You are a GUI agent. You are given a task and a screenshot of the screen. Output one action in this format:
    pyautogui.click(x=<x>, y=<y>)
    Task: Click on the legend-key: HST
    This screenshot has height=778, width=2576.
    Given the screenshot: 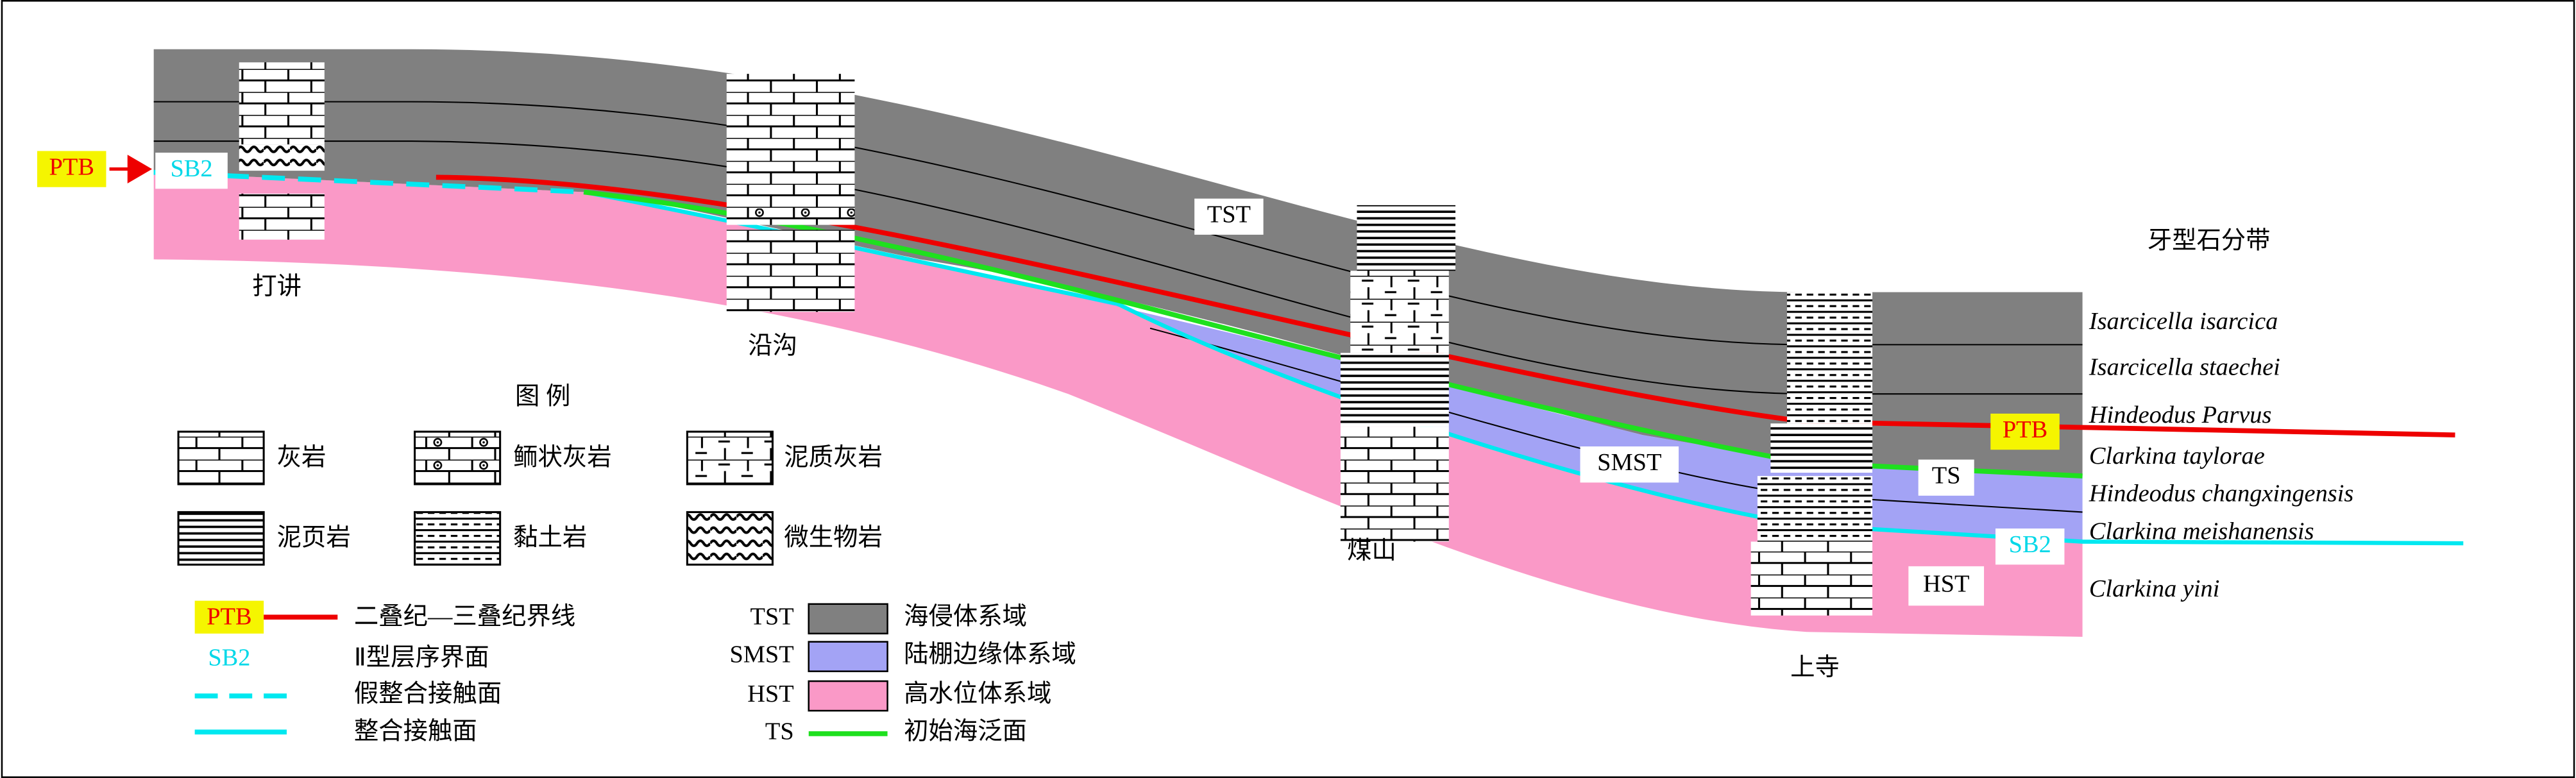 What is the action you would take?
    pyautogui.click(x=770, y=694)
    